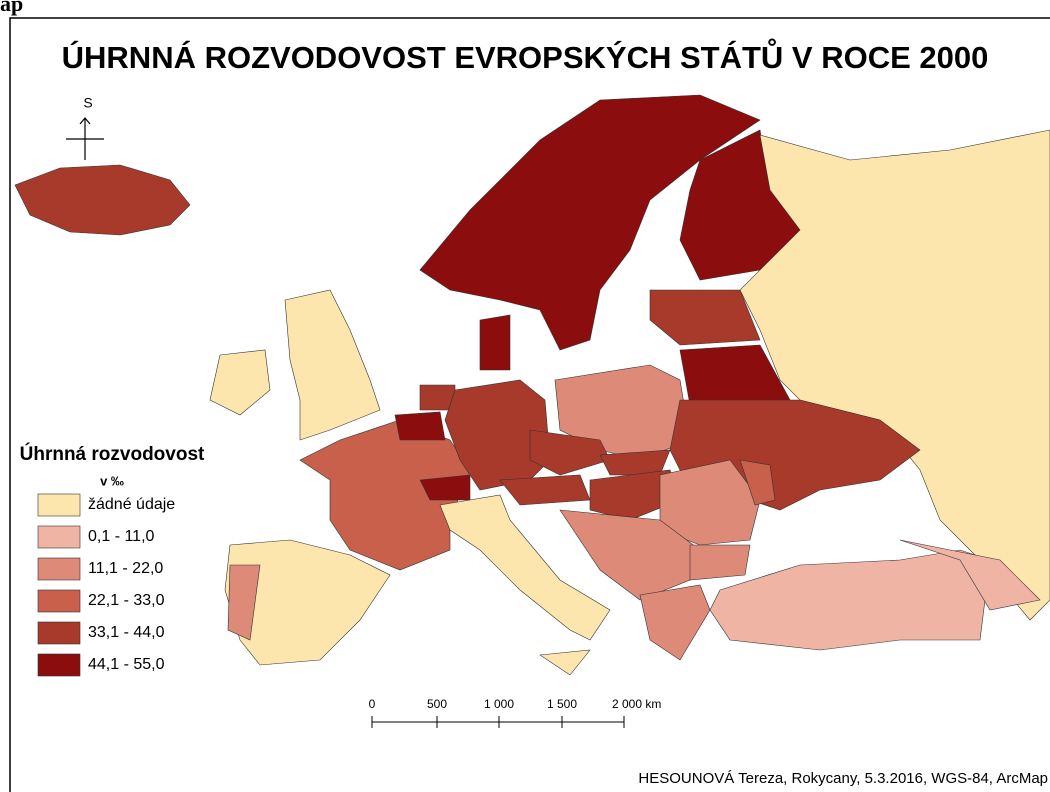  Describe the element at coordinates (675, 622) in the screenshot. I see `greece` at that location.